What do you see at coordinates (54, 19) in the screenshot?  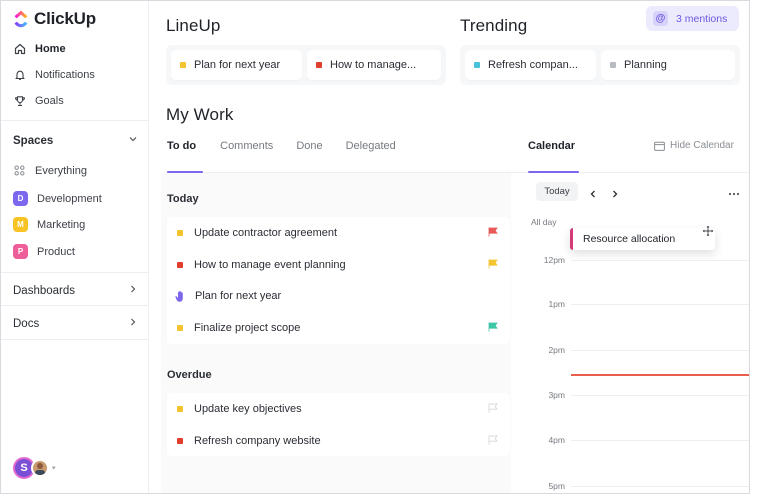 I see `clickup-logo: ClickUp` at bounding box center [54, 19].